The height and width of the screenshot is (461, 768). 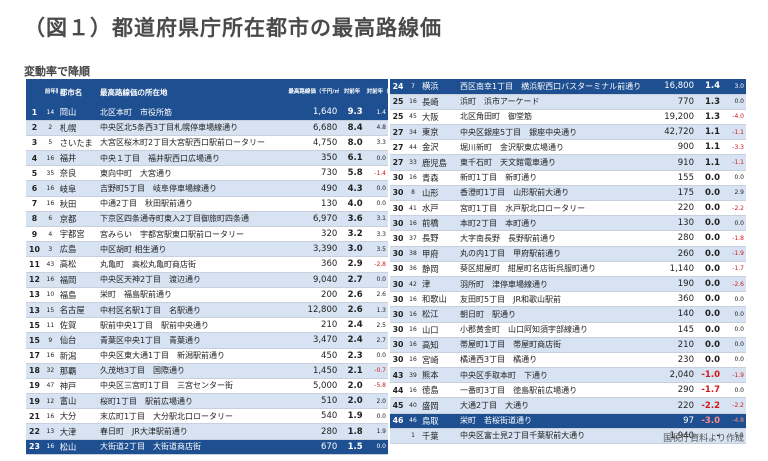 What do you see at coordinates (376, 295) in the screenshot?
I see `prev-change-cell: 2.6` at bounding box center [376, 295].